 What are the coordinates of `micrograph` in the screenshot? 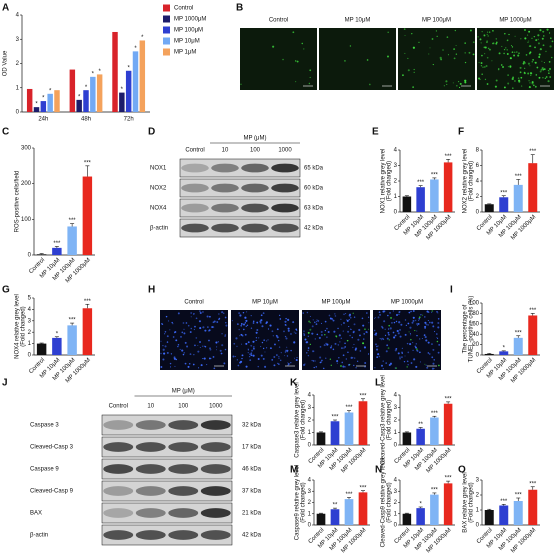 It's located at (278, 59).